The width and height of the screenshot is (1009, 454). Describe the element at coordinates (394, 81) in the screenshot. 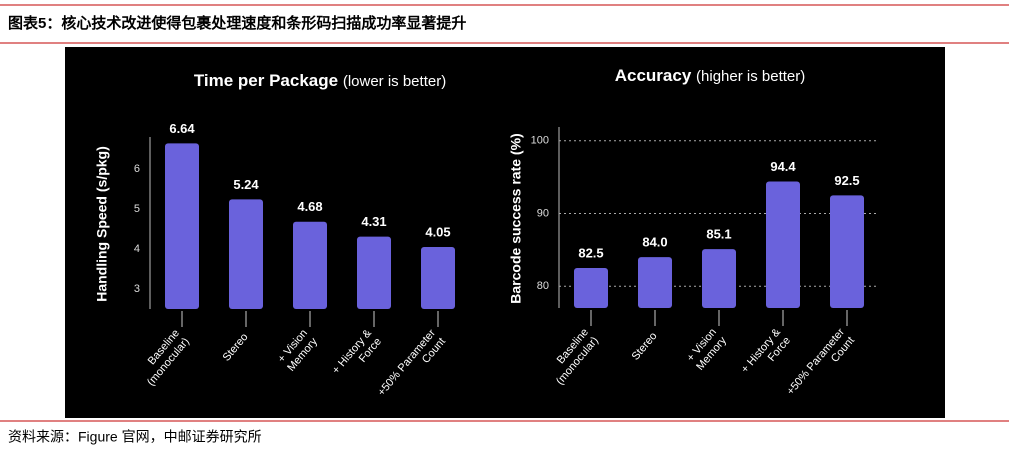

I see `title-sub: (lower is better)` at that location.